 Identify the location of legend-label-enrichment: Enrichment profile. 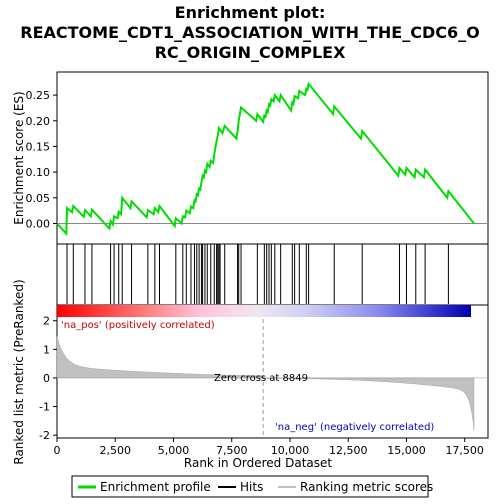
(155, 487).